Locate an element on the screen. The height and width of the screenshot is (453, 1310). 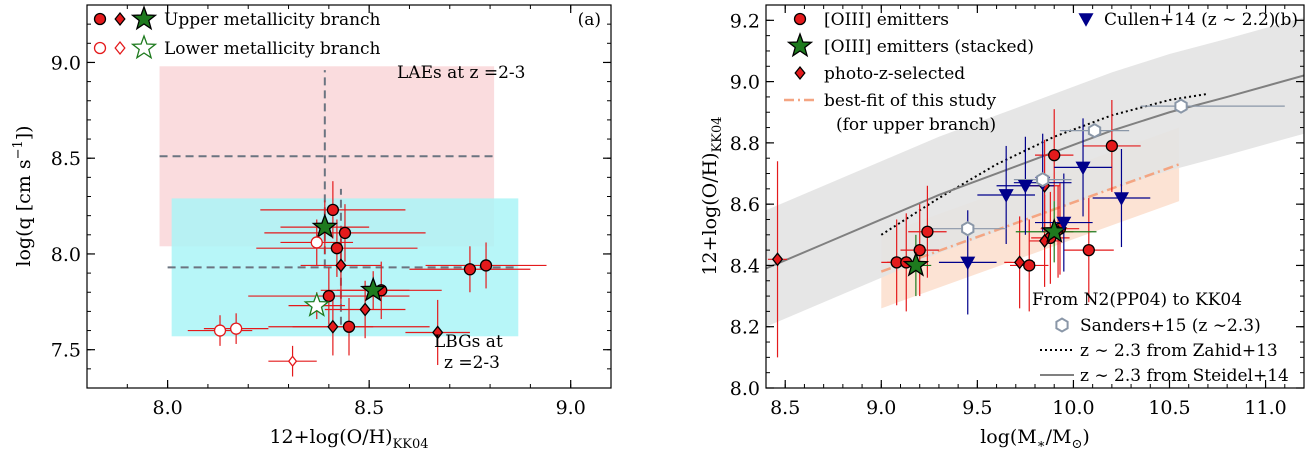
x-tick-label-b: 8.5 is located at coordinates (785, 408).